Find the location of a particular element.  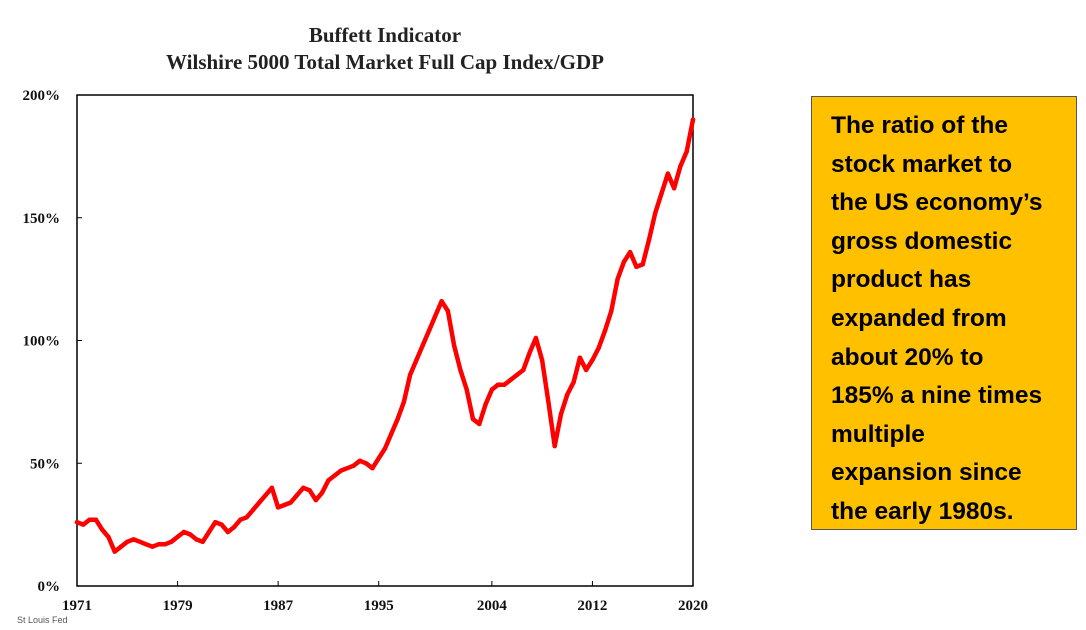

source-note: St Louis Fed is located at coordinates (42, 620).